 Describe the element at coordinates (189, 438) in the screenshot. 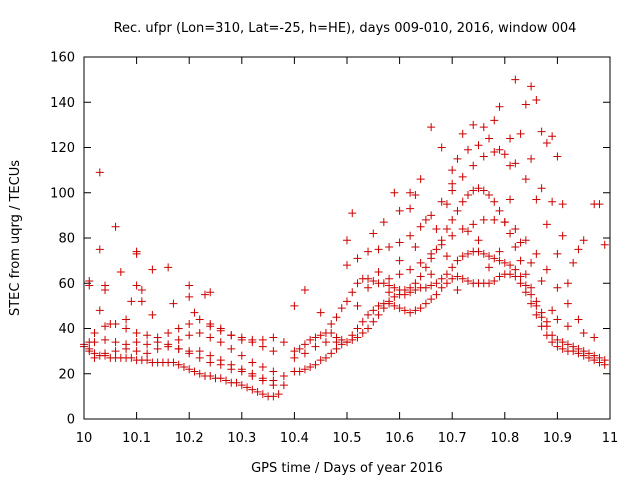

I see `x-tick-label: 10.2` at that location.